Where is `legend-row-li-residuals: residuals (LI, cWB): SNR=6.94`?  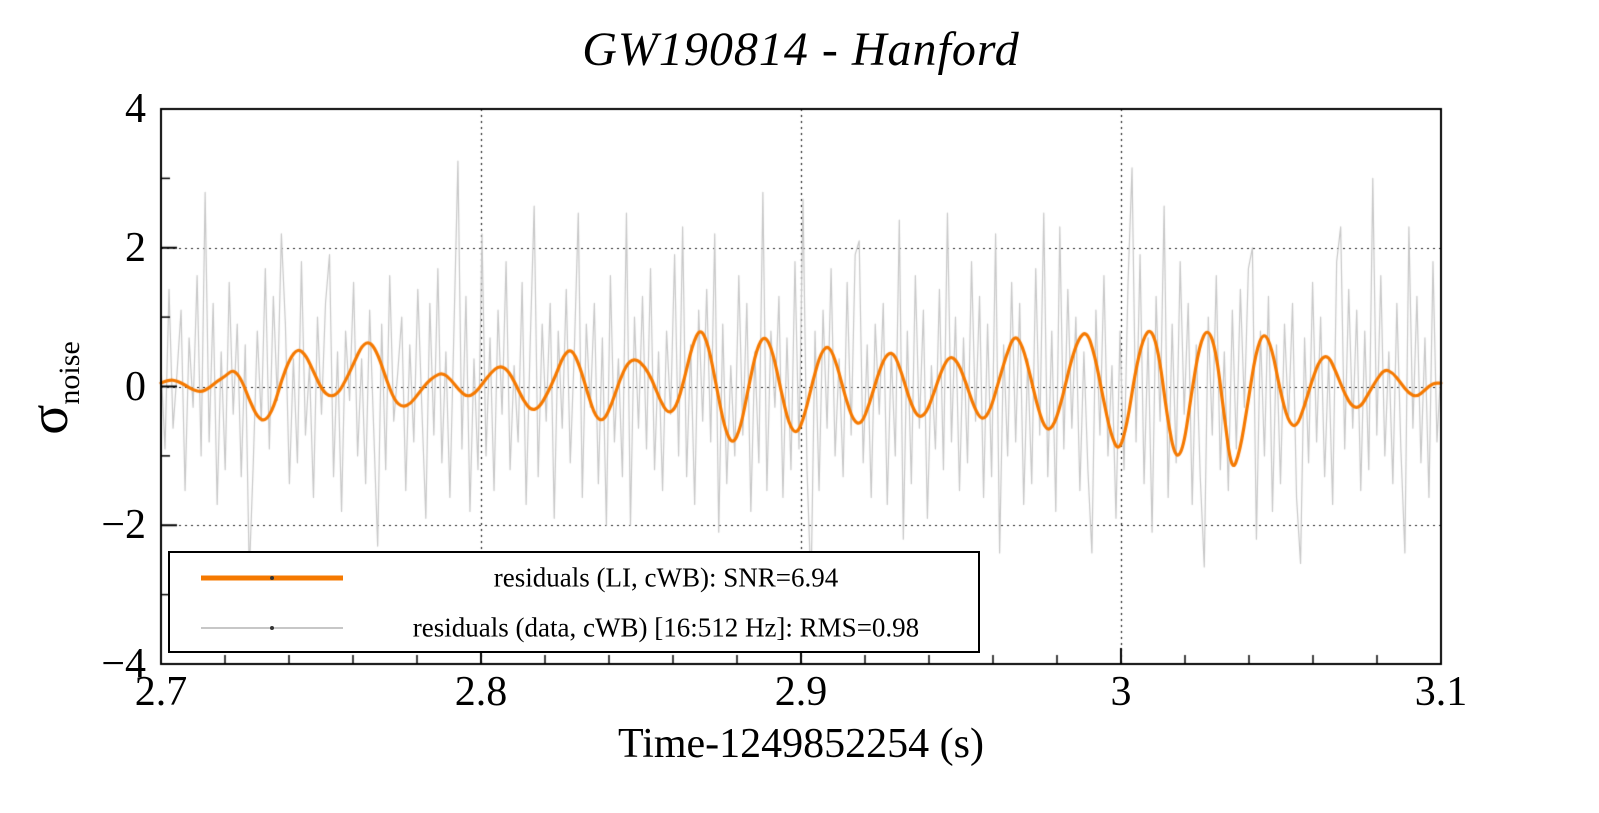
legend-row-li-residuals: residuals (LI, cWB): SNR=6.94 is located at coordinates (574, 578).